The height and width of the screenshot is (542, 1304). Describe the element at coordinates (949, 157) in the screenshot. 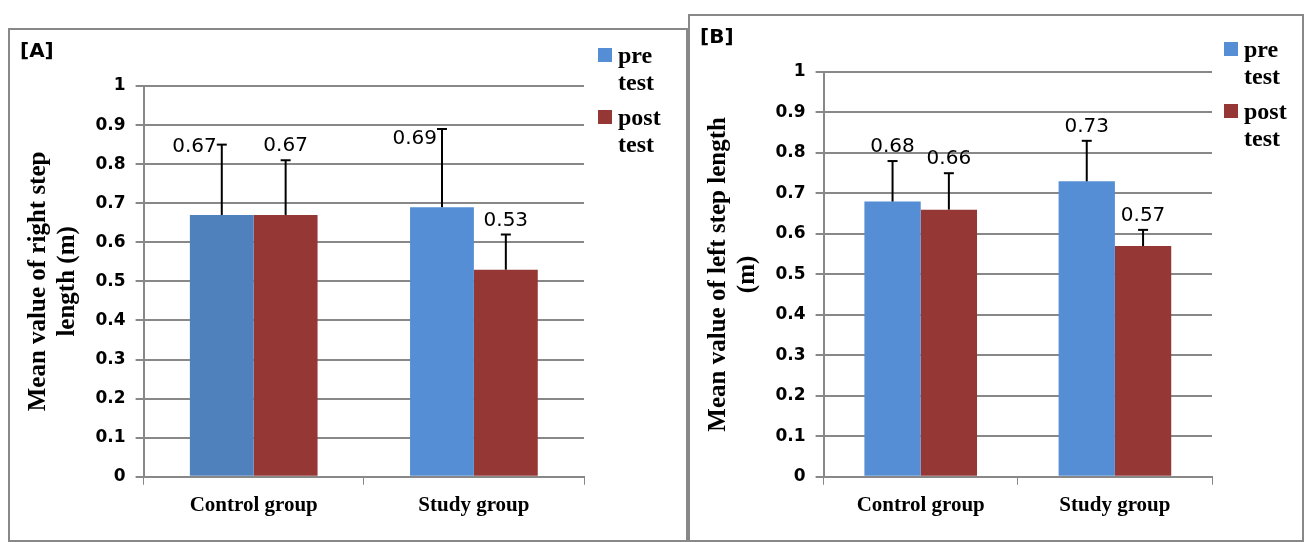

I see `data-label: 0.66` at that location.